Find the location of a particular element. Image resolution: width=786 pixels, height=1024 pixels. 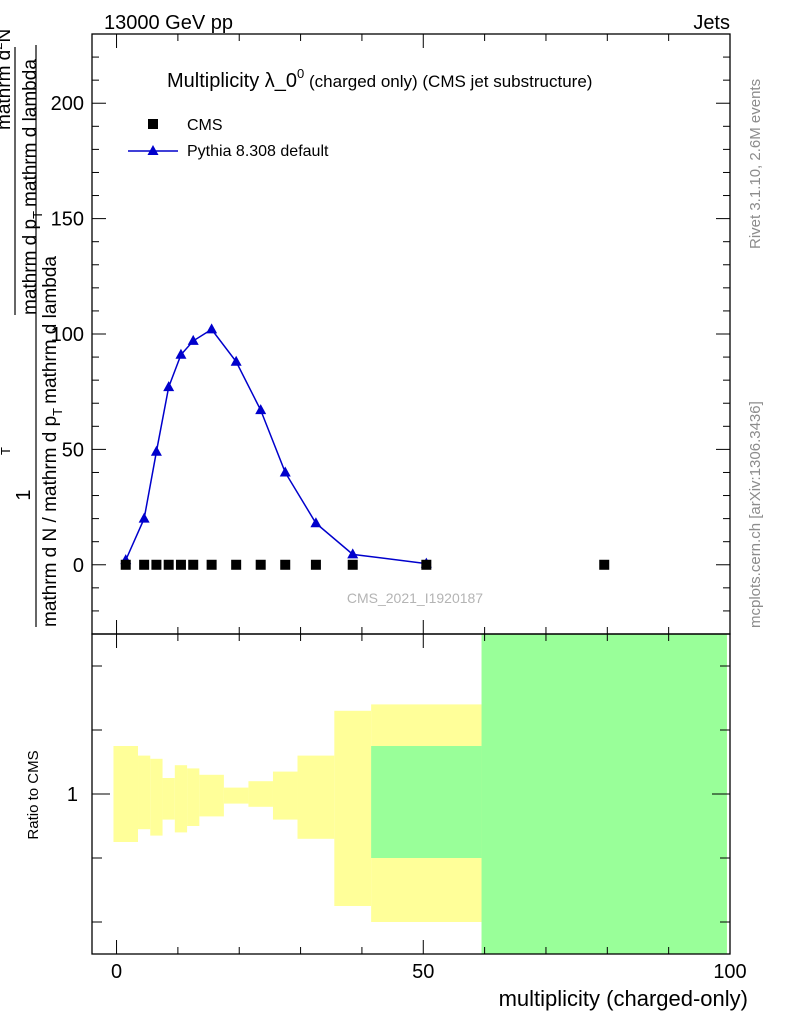

main-ytick-label: 200 is located at coordinates (67, 104).